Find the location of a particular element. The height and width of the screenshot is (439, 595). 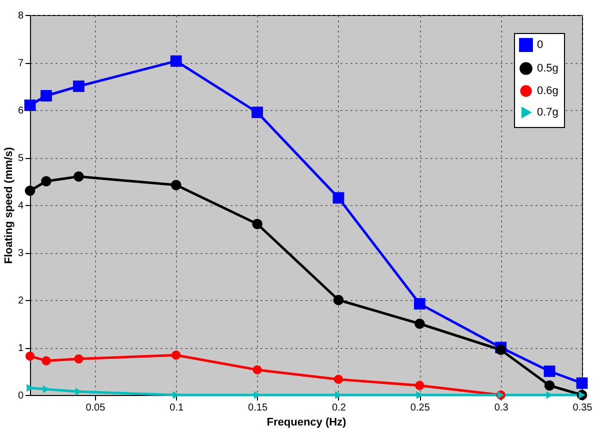

x-tick-label: 0.1 is located at coordinates (177, 408).